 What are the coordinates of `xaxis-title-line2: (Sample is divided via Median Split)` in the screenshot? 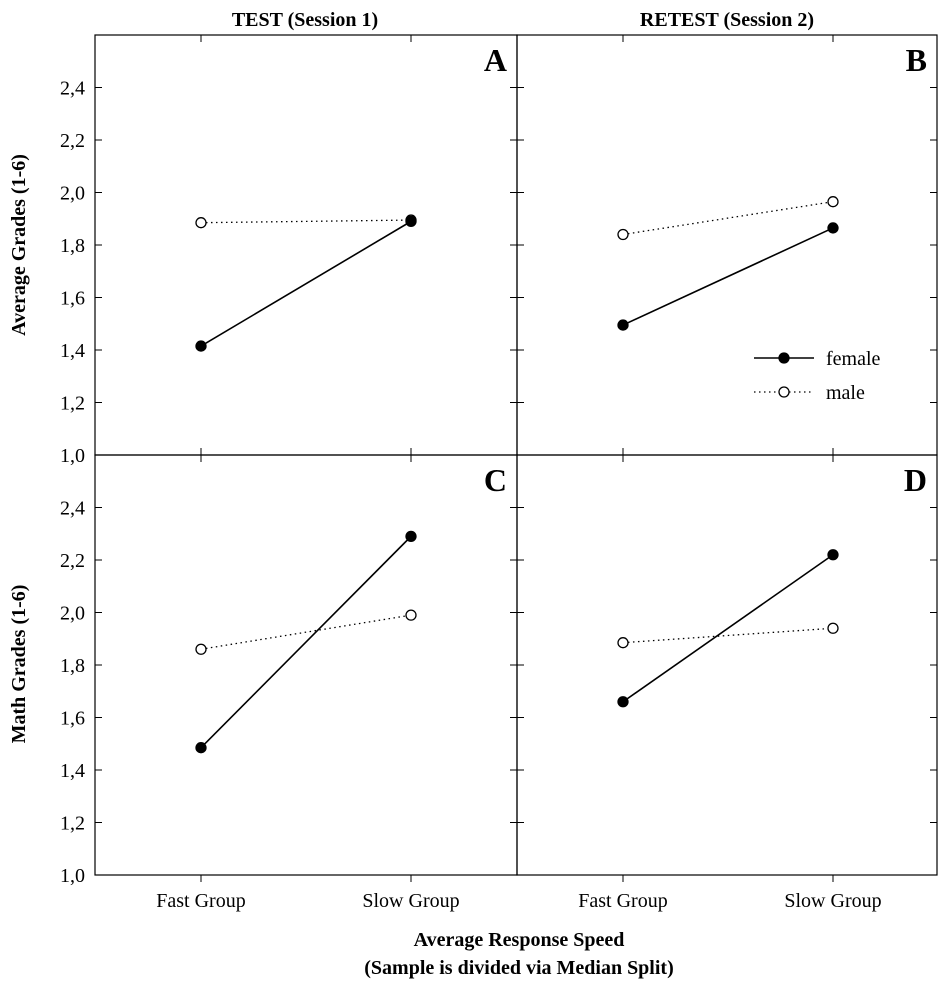 It's located at (519, 968).